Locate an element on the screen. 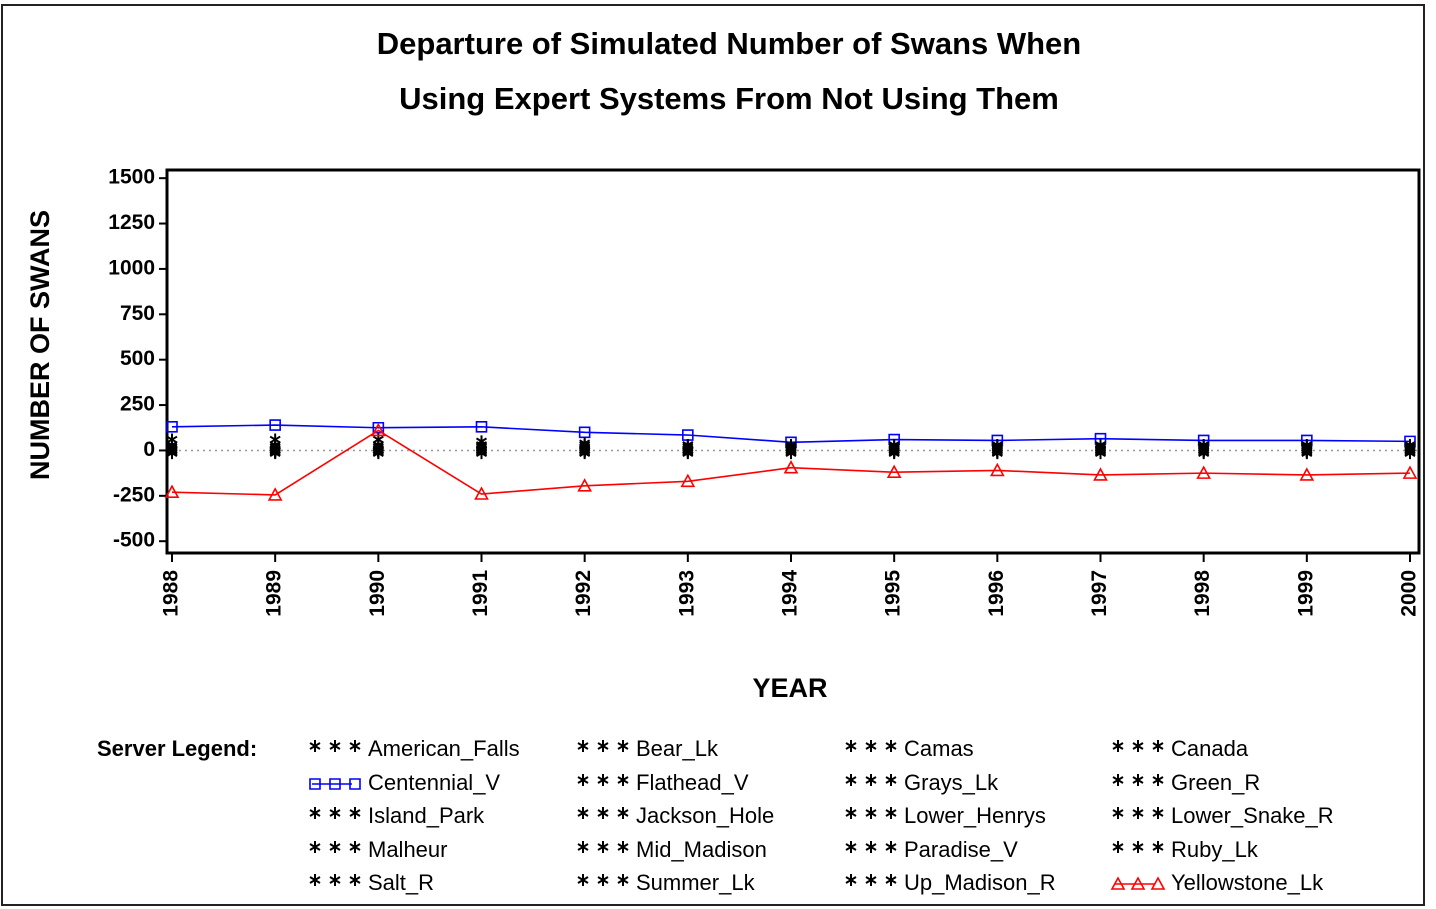 The height and width of the screenshot is (909, 1436). y-tick-label: 750 is located at coordinates (137, 313).